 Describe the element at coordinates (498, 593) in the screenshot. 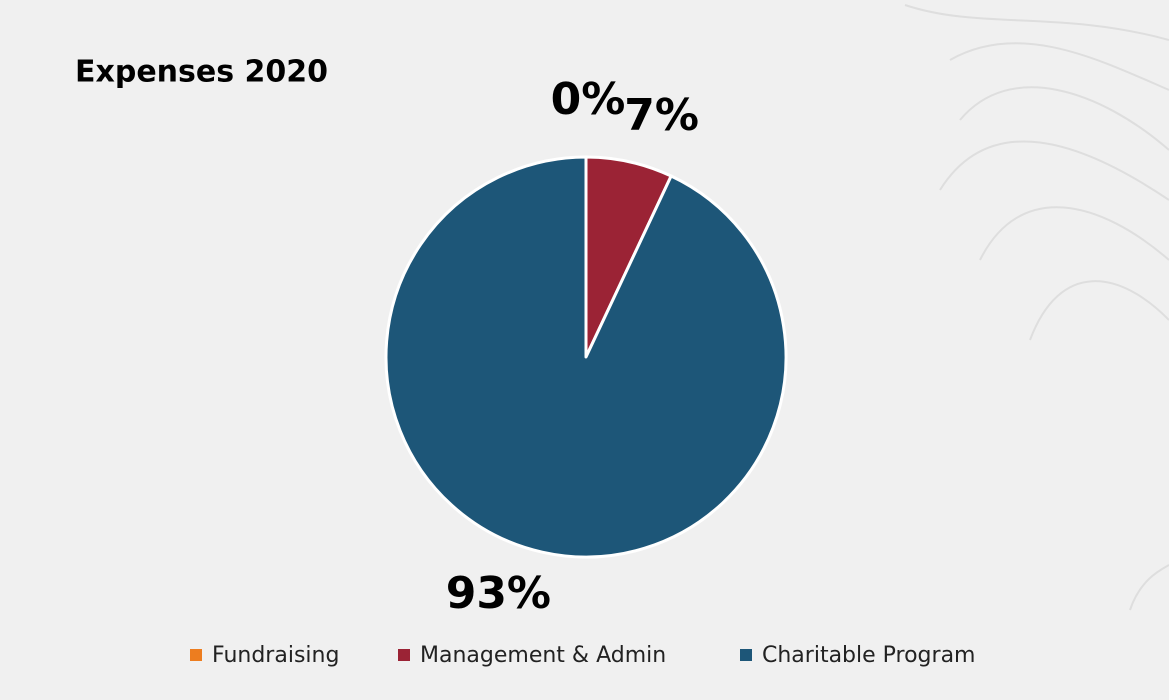

I see `value-label: 93%` at that location.